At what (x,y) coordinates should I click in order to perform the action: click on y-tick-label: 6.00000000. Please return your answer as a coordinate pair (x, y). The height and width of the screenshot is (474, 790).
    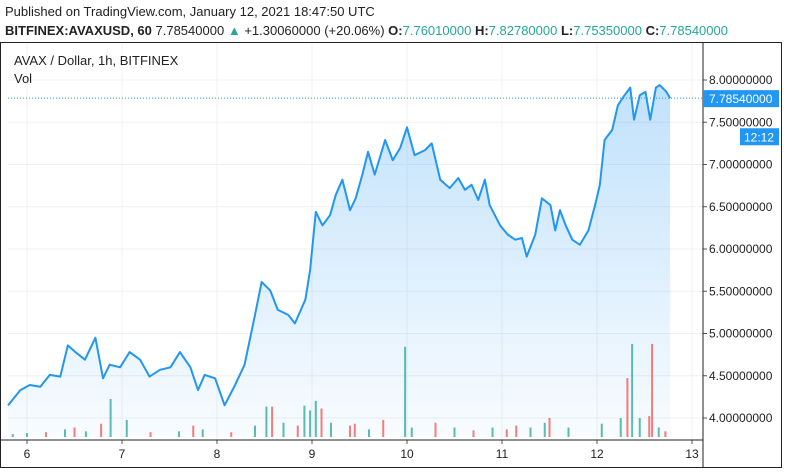
    Looking at the image, I should click on (741, 249).